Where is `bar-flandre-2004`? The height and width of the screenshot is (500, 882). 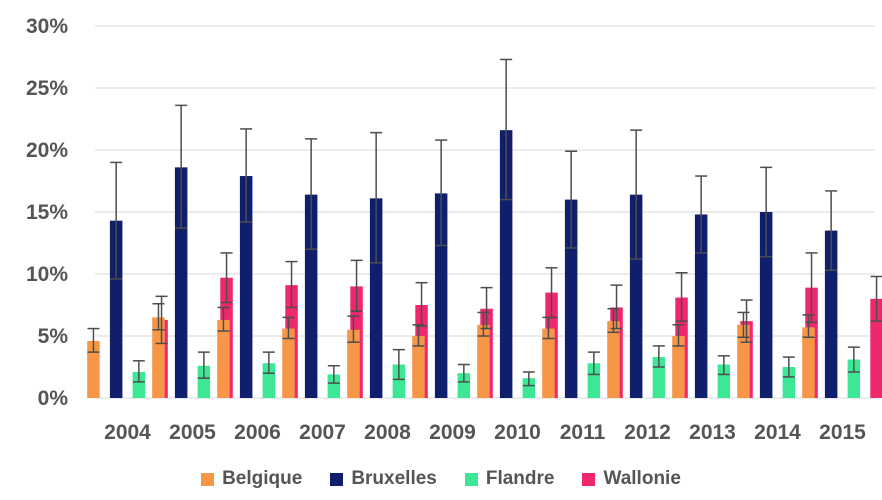 bar-flandre-2004 is located at coordinates (139, 384).